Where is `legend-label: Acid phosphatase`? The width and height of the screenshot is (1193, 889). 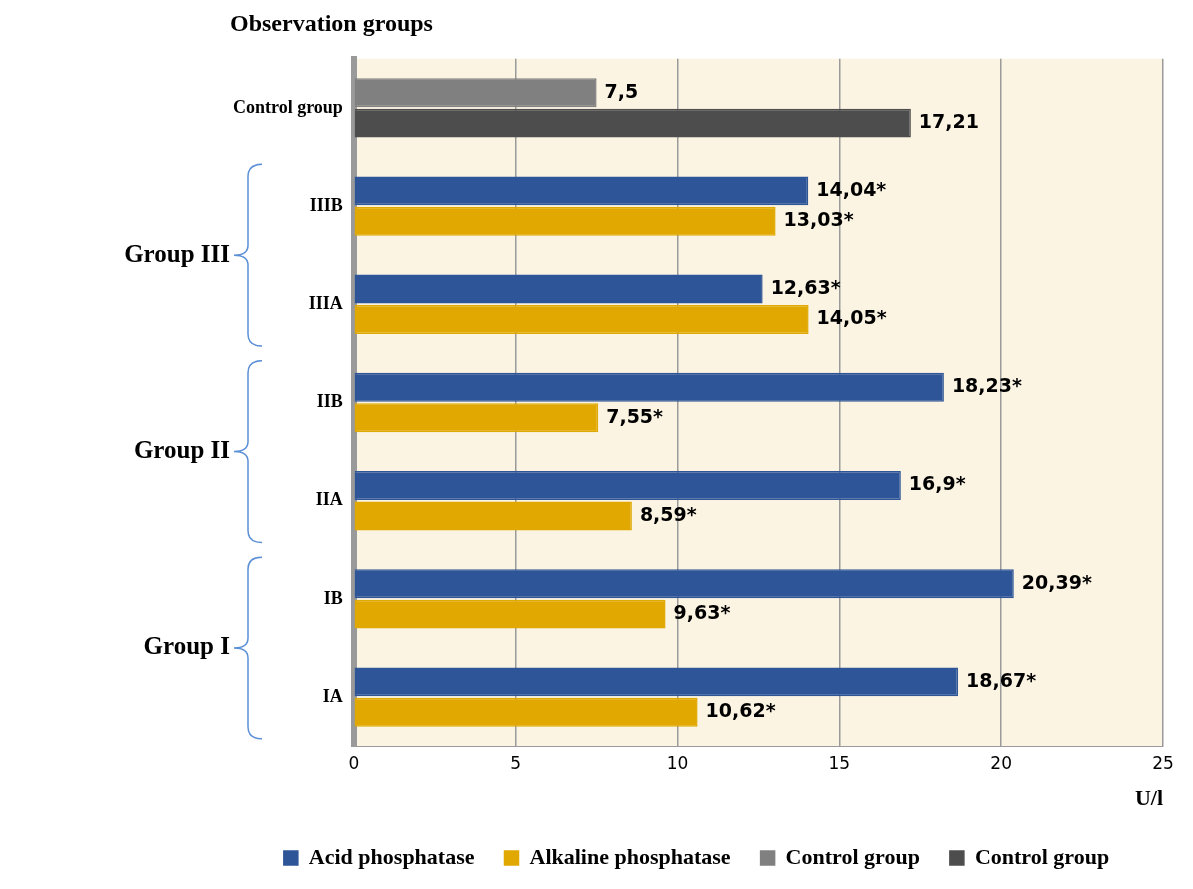 legend-label: Acid phosphatase is located at coordinates (391, 856).